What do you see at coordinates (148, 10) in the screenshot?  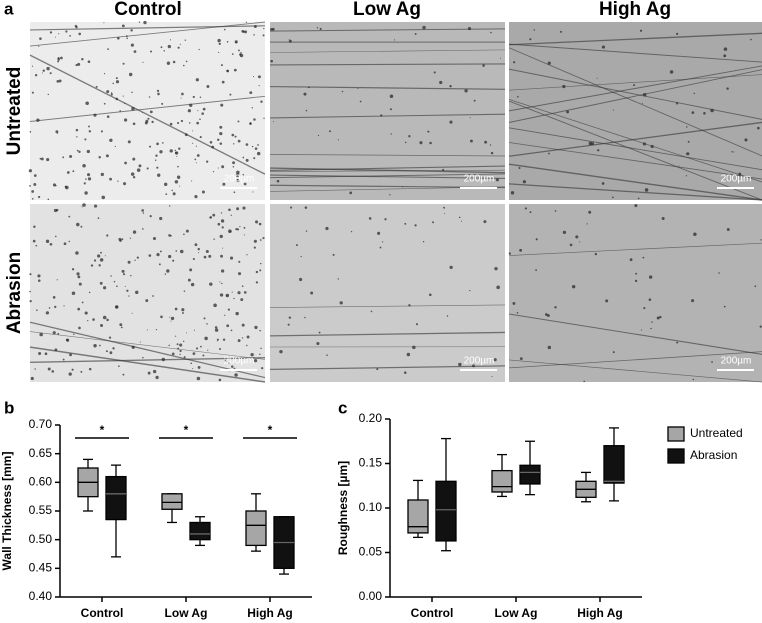 I see `column-header: Control` at bounding box center [148, 10].